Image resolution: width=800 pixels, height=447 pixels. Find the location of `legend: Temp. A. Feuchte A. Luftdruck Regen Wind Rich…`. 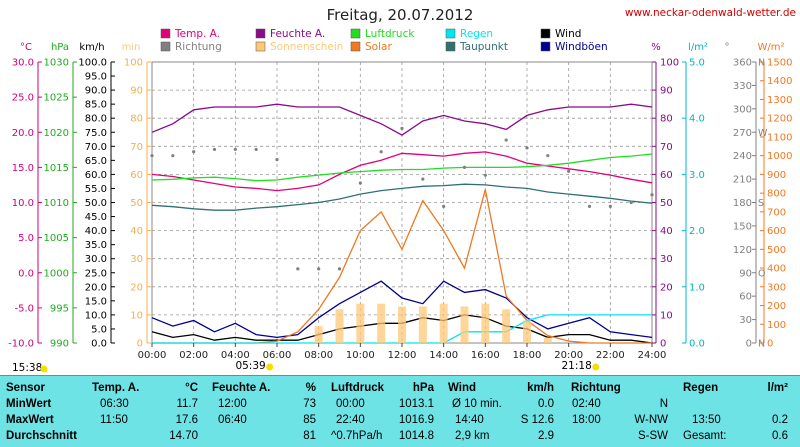

legend: Temp. A. Feuchte A. Luftdruck Regen Wind Rich… is located at coordinates (384, 40).